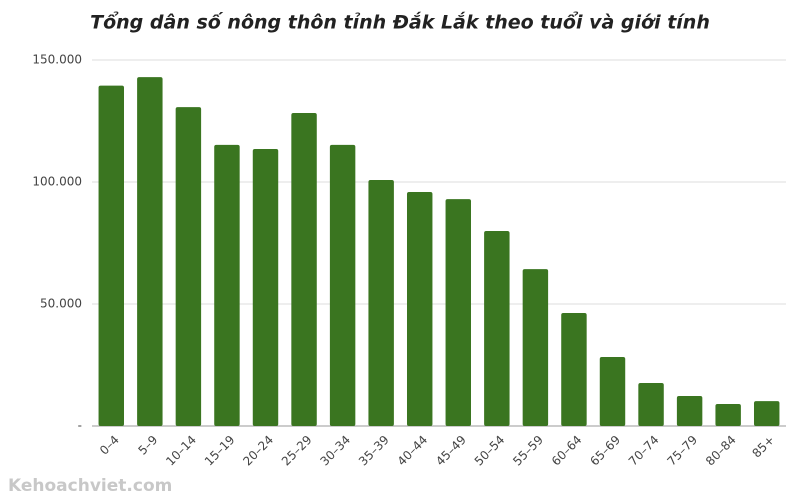 This screenshot has width=800, height=500. Describe the element at coordinates (721, 451) in the screenshot. I see `x-tick-label: 80–84` at that location.